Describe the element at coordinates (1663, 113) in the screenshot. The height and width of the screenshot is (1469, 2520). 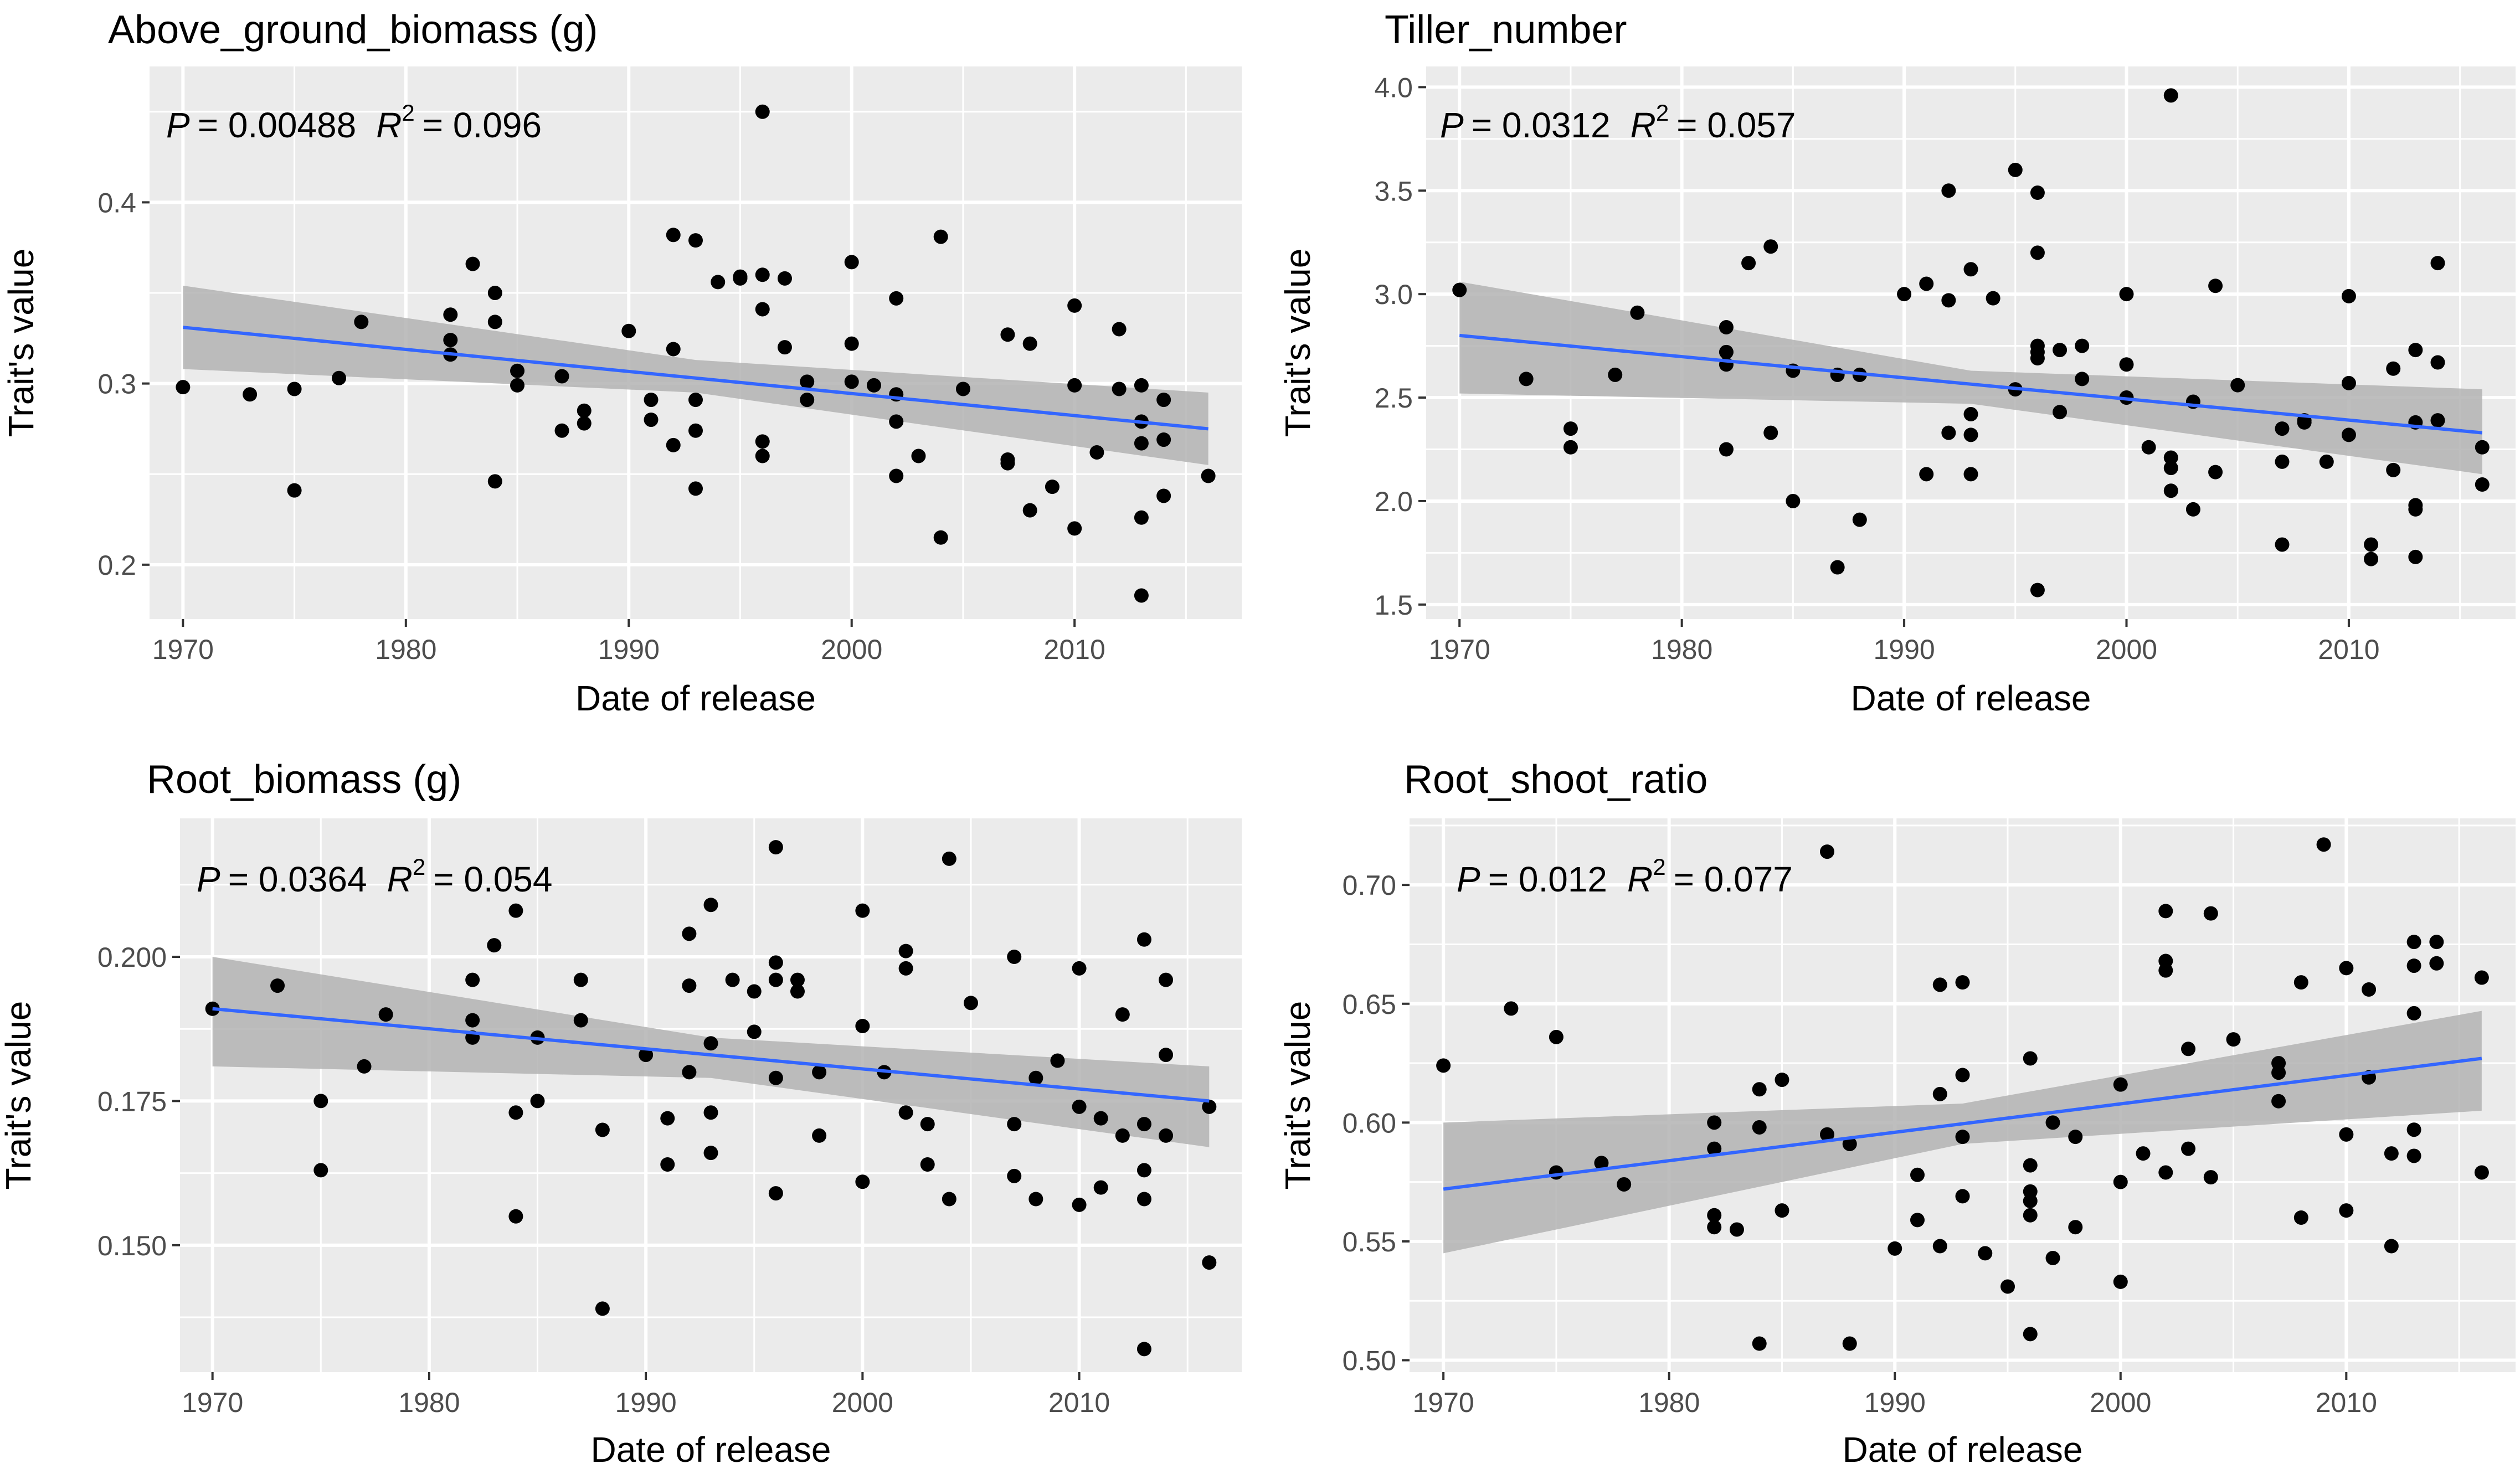
I see `r2-superscript: 2` at that location.